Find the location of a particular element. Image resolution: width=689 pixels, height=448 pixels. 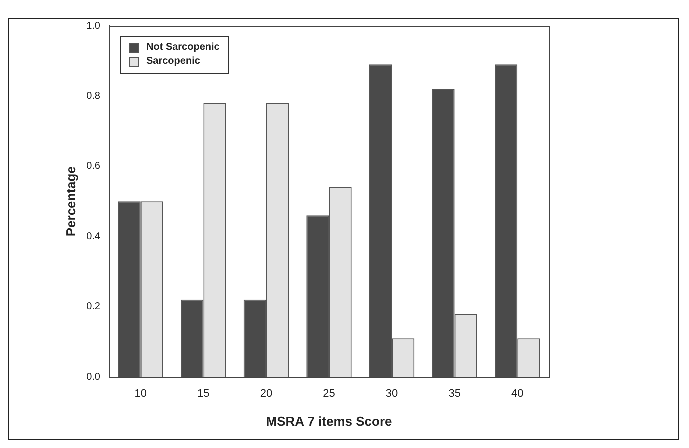

x-axis-title: MSRA 7 items Score is located at coordinates (329, 421).